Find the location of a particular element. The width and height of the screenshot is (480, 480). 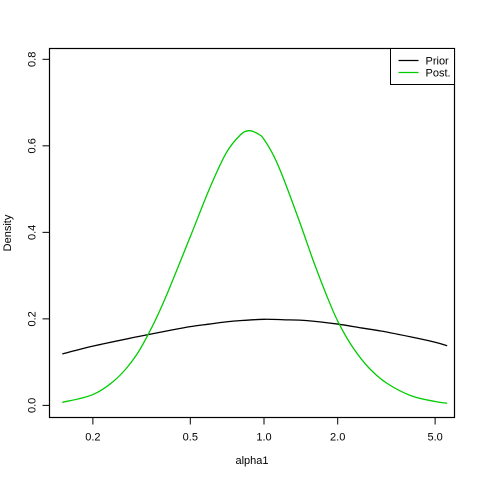

y-axis: 0.0 0.2 0.4 0.6 0.8 is located at coordinates (38, 232).